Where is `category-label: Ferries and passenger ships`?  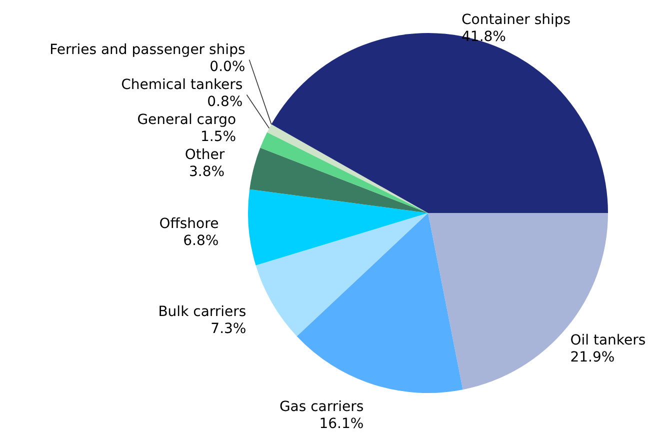
category-label: Ferries and passenger ships is located at coordinates (148, 50).